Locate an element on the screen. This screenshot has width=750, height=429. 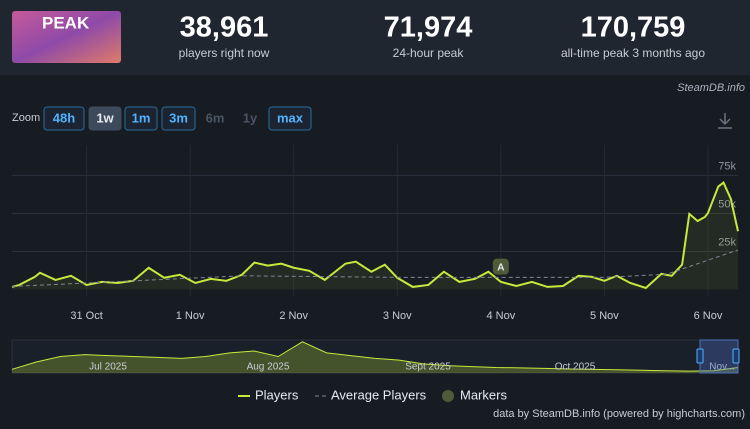
zoom-label: Zoom is located at coordinates (26, 118).